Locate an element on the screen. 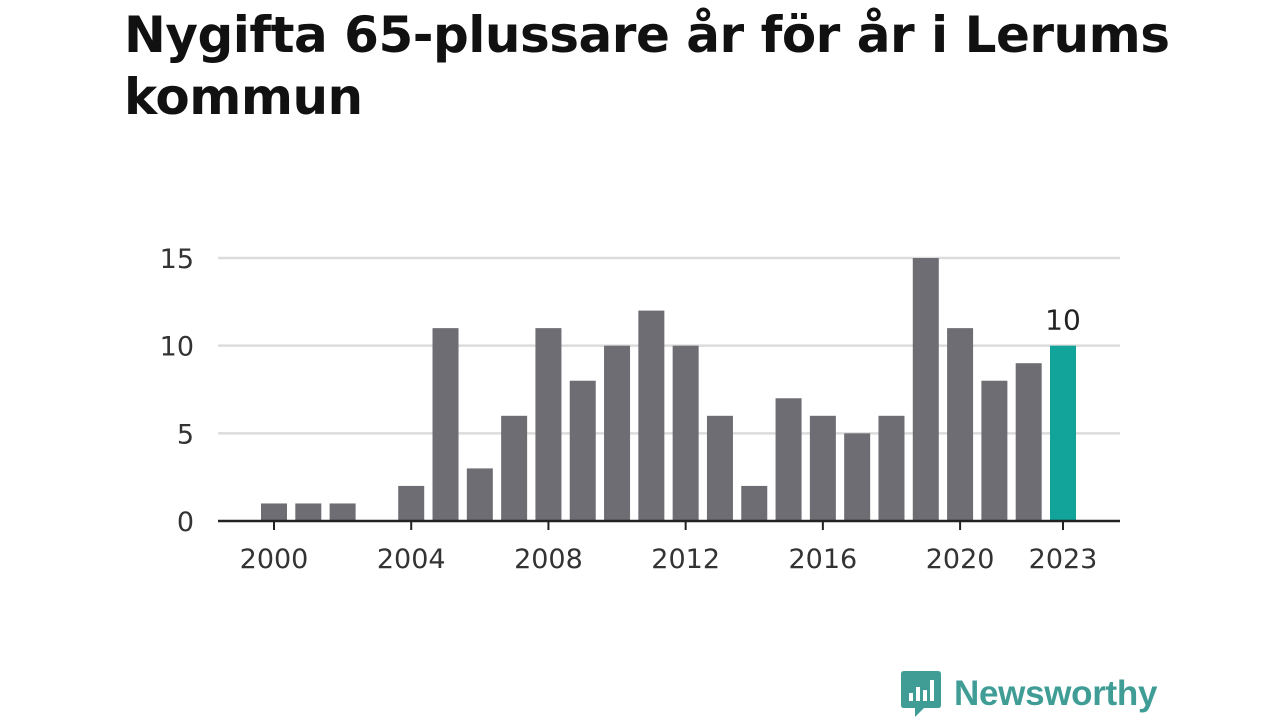  bar-2014 is located at coordinates (754, 503).